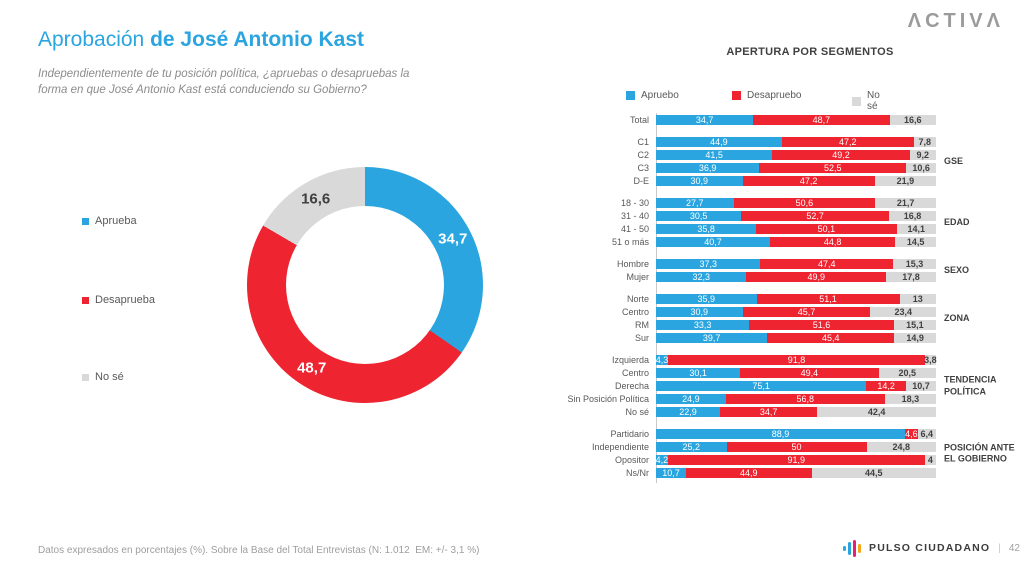 Image resolution: width=1024 pixels, height=569 pixels. I want to click on bar-category-label: Independiente, so click(624, 447).